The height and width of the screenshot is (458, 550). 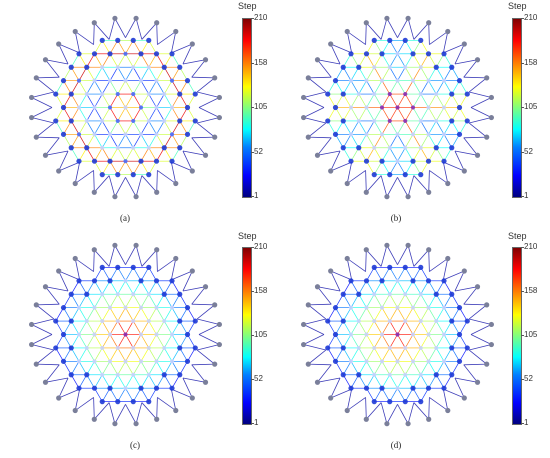 I want to click on colorbar-title: Step, so click(x=247, y=6).